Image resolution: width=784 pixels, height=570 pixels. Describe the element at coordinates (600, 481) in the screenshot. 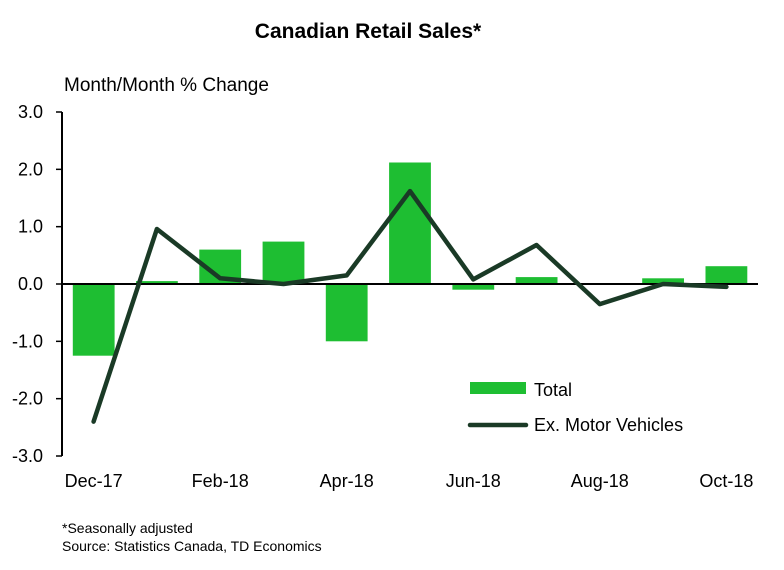

I see `x-tick-label: Aug-18` at that location.